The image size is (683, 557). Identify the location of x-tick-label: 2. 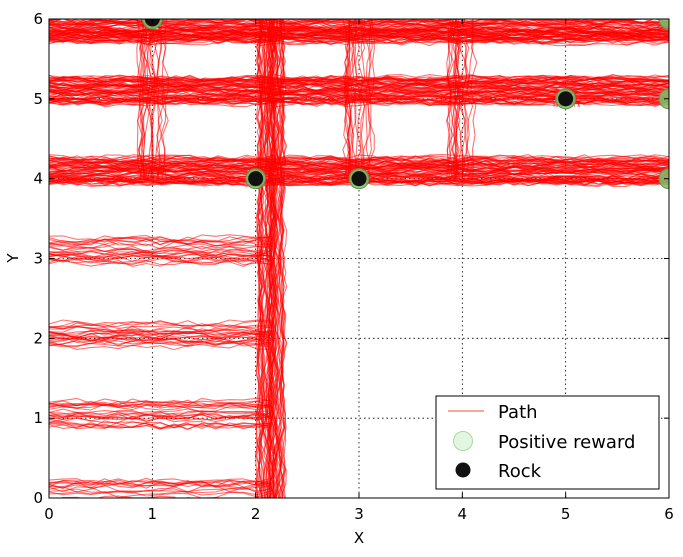
(256, 514).